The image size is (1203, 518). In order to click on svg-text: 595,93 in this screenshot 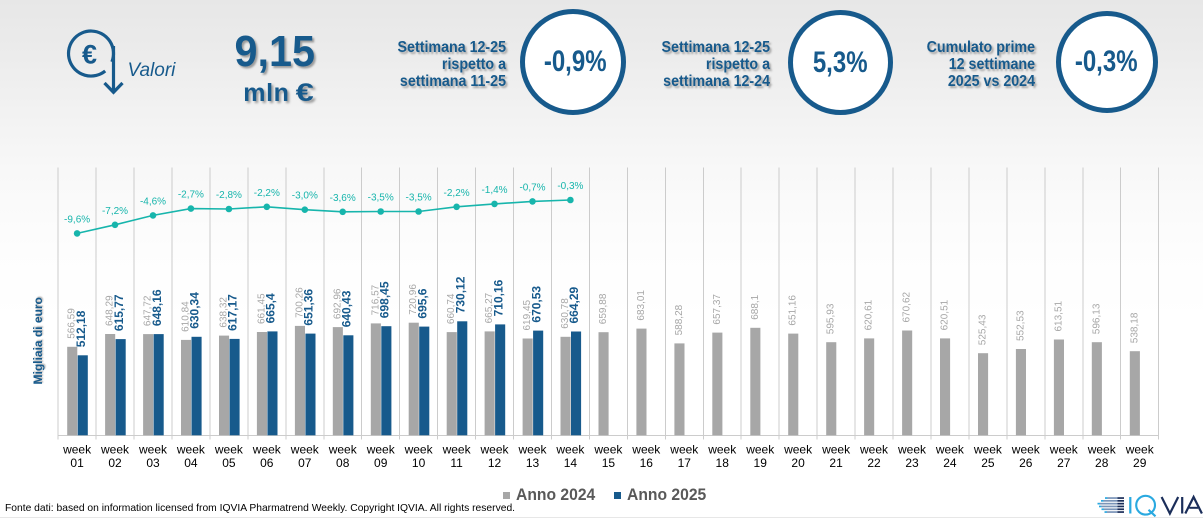, I will do `click(831, 318)`.